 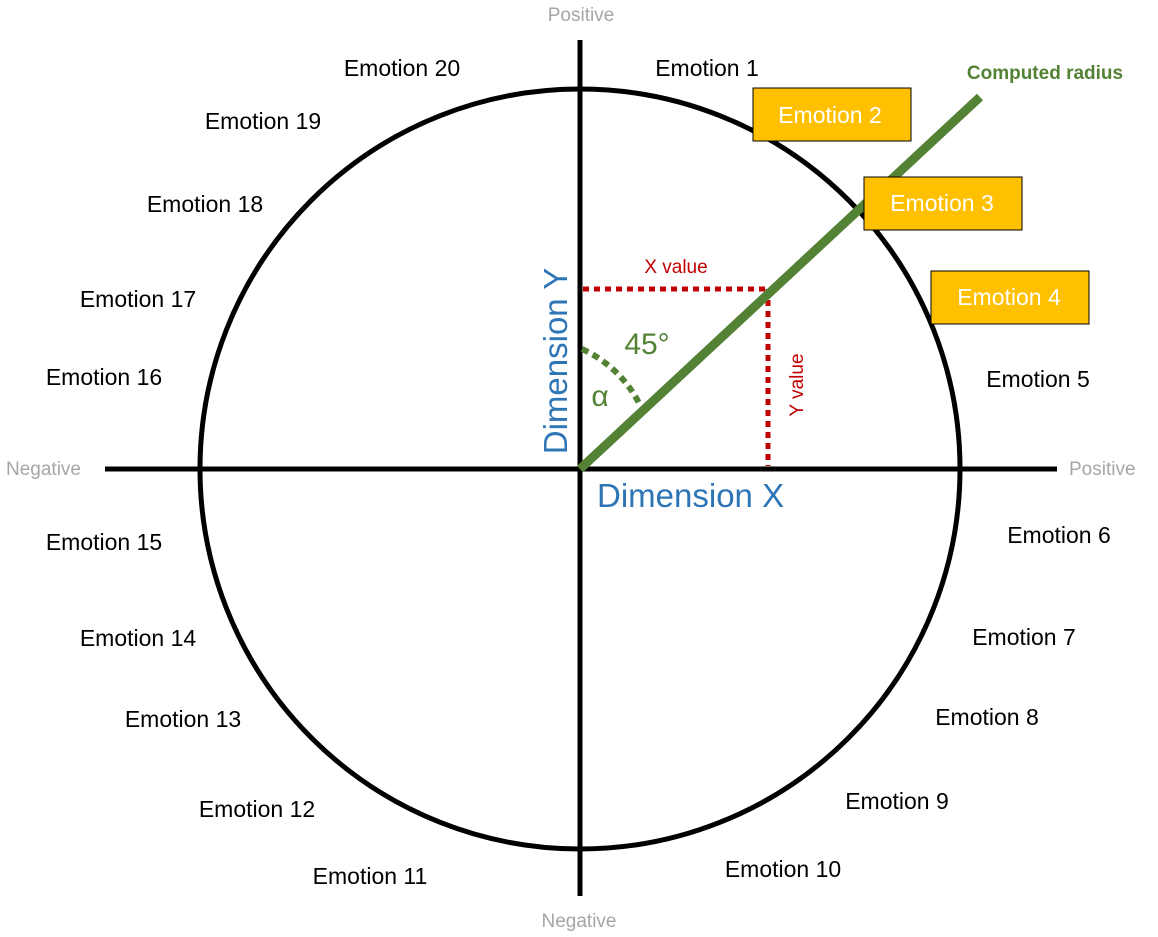 What do you see at coordinates (987, 717) in the screenshot?
I see `emotion-label-8: Emotion 8` at bounding box center [987, 717].